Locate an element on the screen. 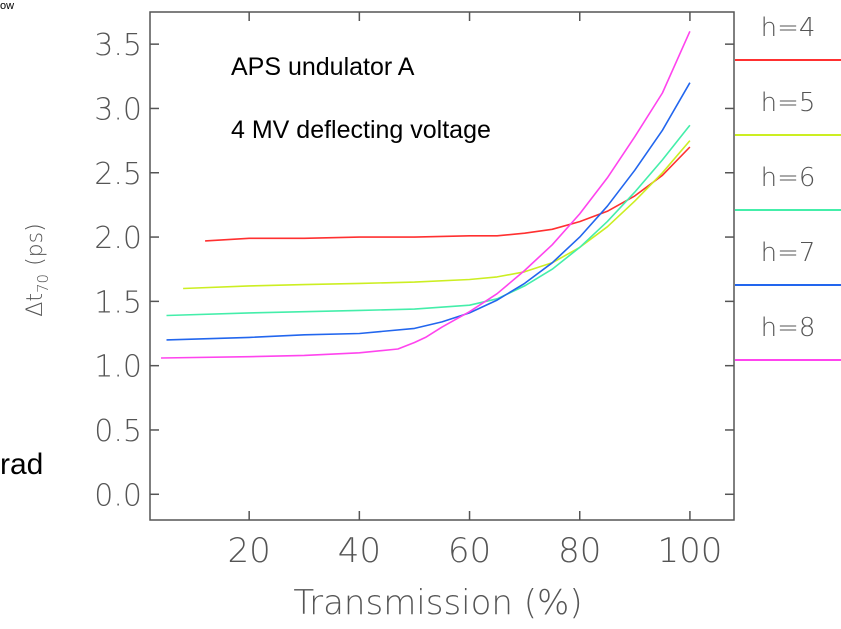 The width and height of the screenshot is (841, 629). y-tick-label: 2.0 is located at coordinates (118, 238).